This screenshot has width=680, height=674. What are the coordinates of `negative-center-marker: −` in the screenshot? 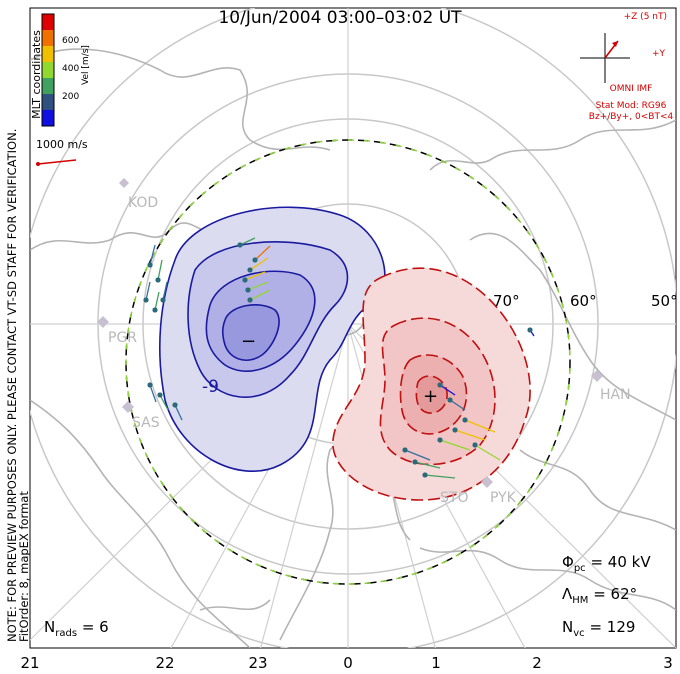 It's located at (248, 341).